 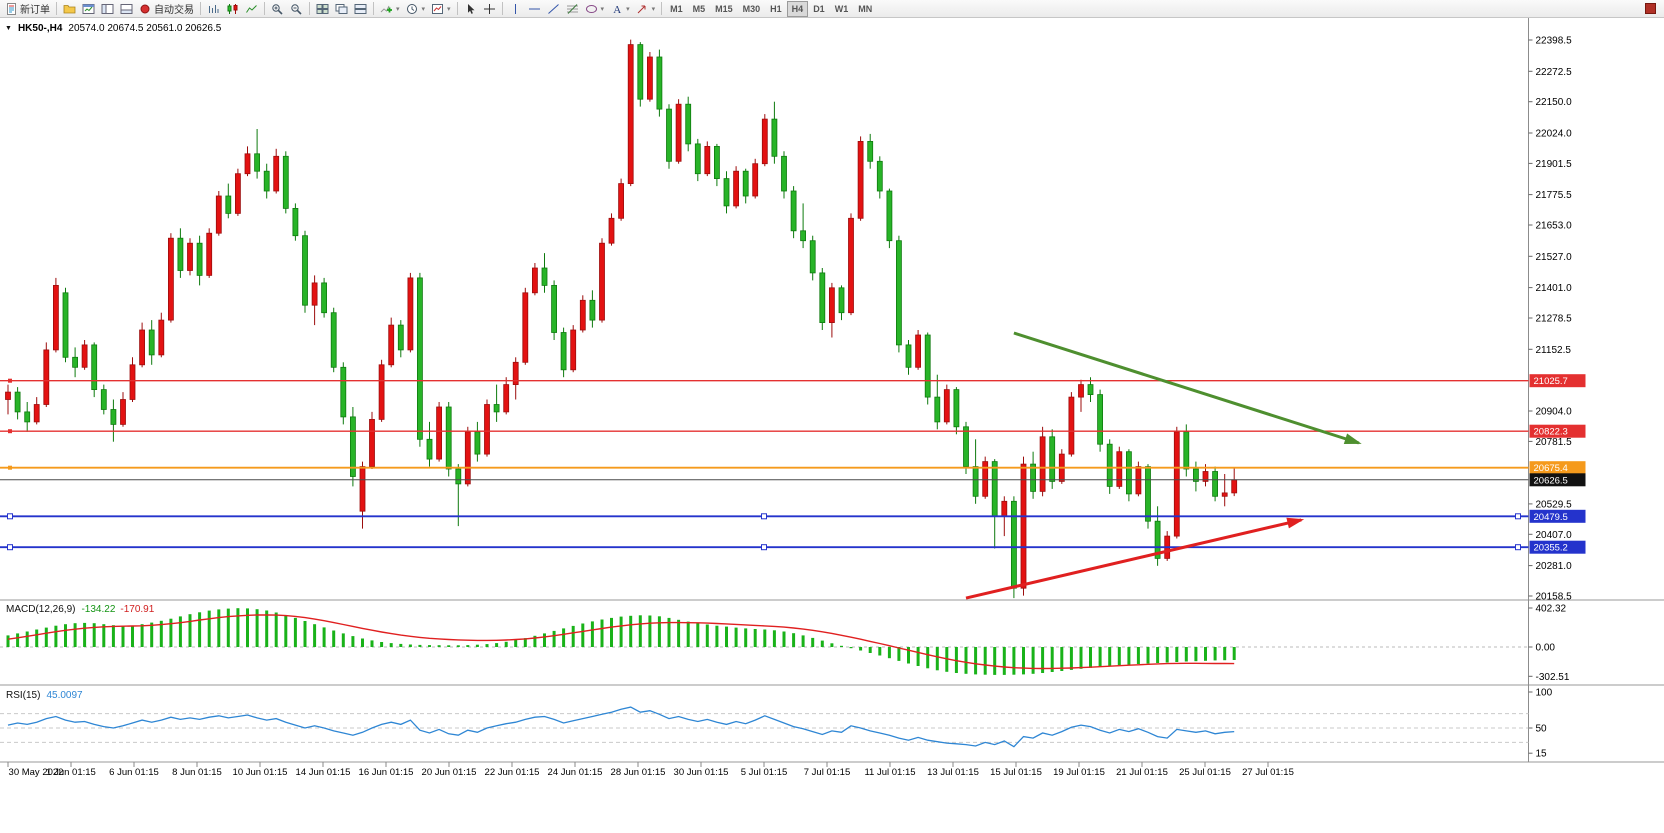 I want to click on arrange-windows-button, so click(x=360, y=9).